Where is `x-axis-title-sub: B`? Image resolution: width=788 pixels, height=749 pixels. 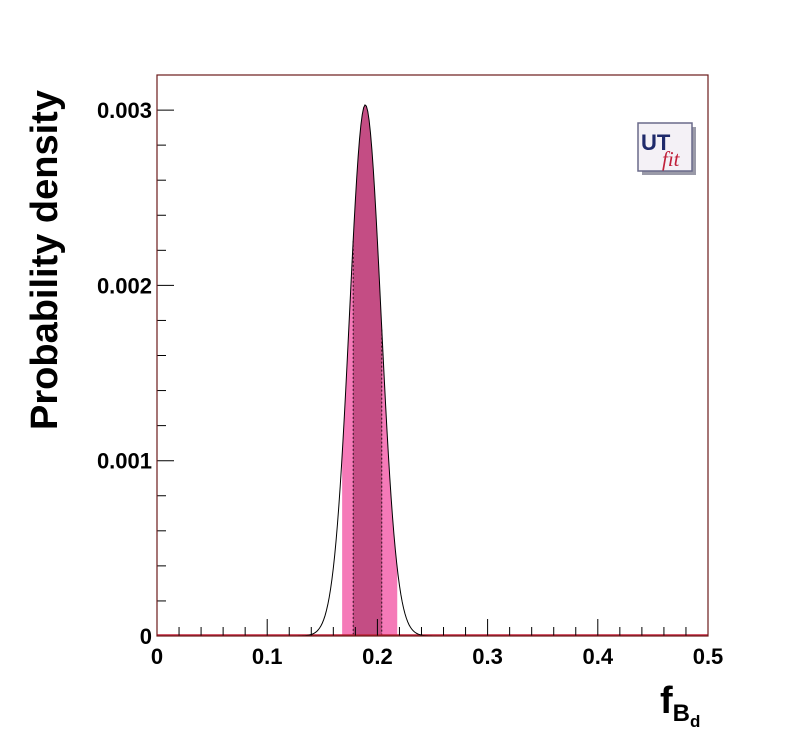
x-axis-title-sub: B is located at coordinates (681, 713).